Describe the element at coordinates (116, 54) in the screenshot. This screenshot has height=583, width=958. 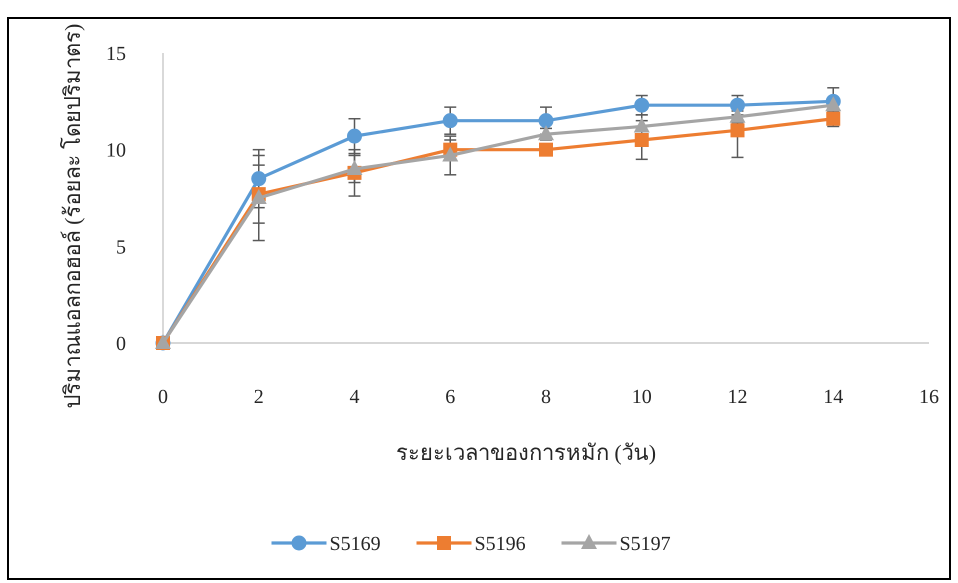
I see `y-tick-label: 15` at that location.